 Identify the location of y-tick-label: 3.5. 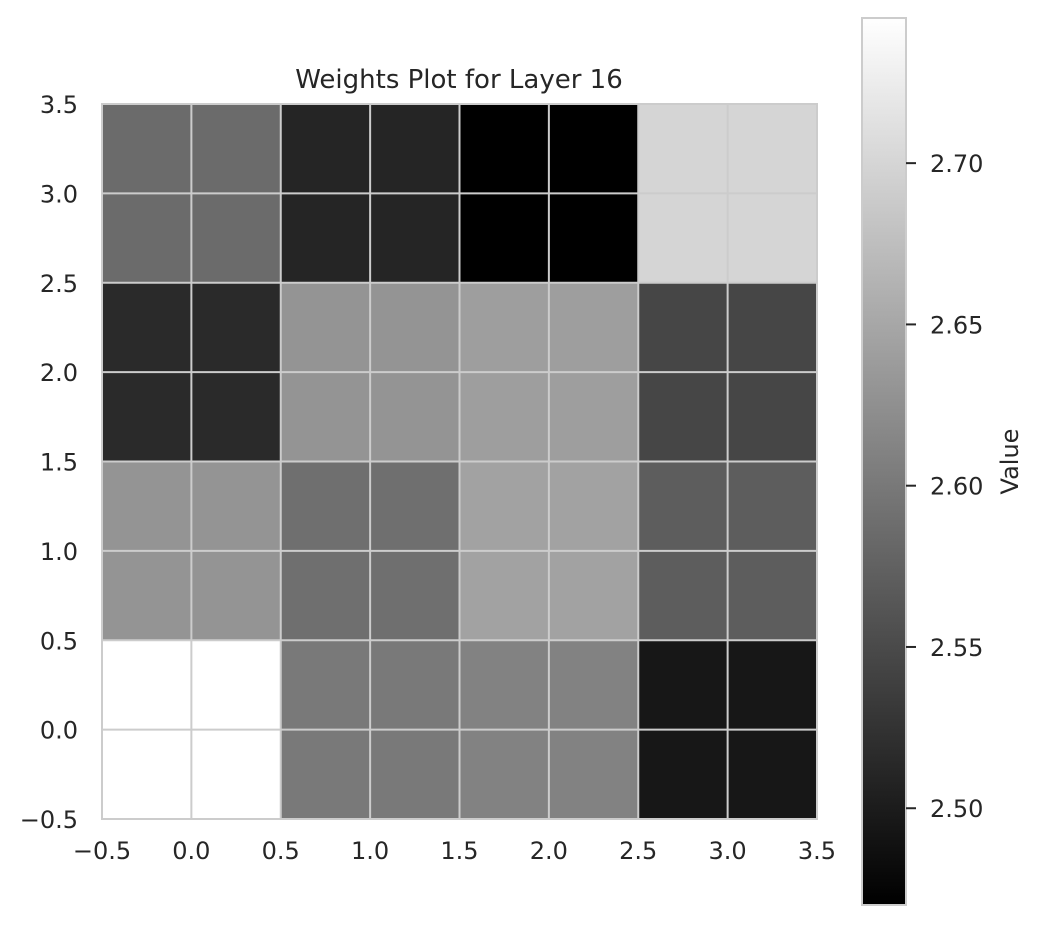
(59, 105).